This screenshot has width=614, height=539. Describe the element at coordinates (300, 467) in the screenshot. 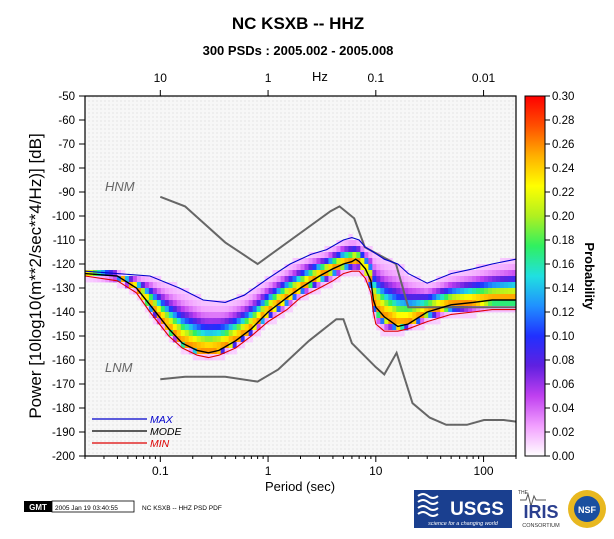

I see `x-axis: 0.1 1 10 100` at that location.